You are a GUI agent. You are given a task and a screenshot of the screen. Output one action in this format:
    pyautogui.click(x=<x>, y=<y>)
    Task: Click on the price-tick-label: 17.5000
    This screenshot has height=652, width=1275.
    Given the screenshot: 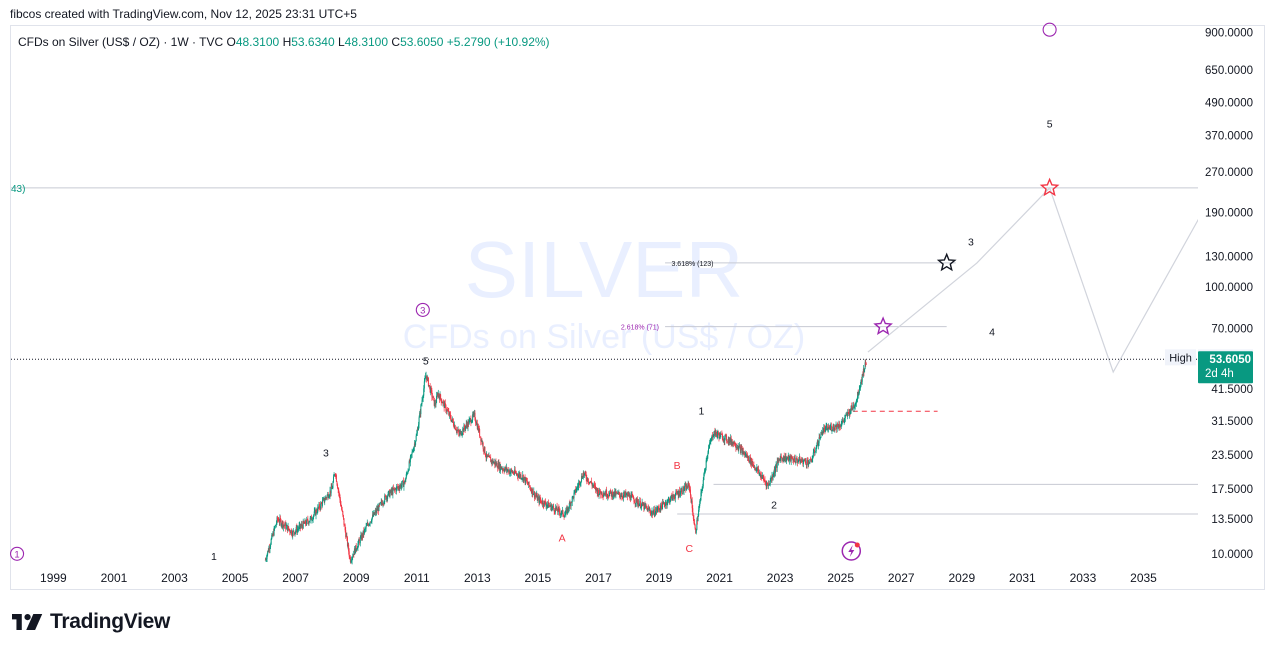 What is the action you would take?
    pyautogui.click(x=1232, y=490)
    